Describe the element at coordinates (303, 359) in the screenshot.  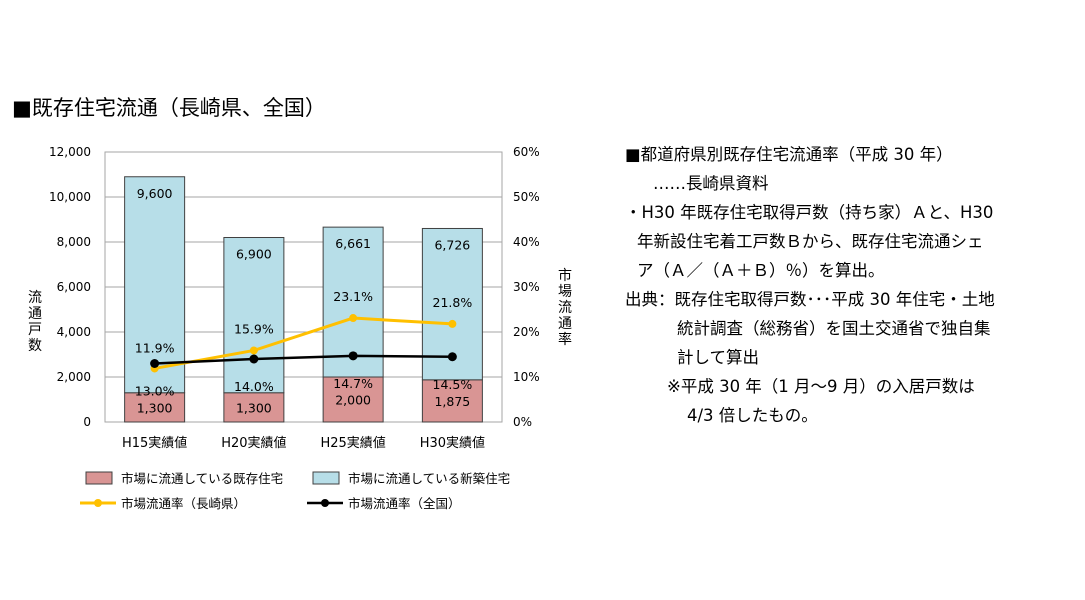
I see `line-national` at that location.